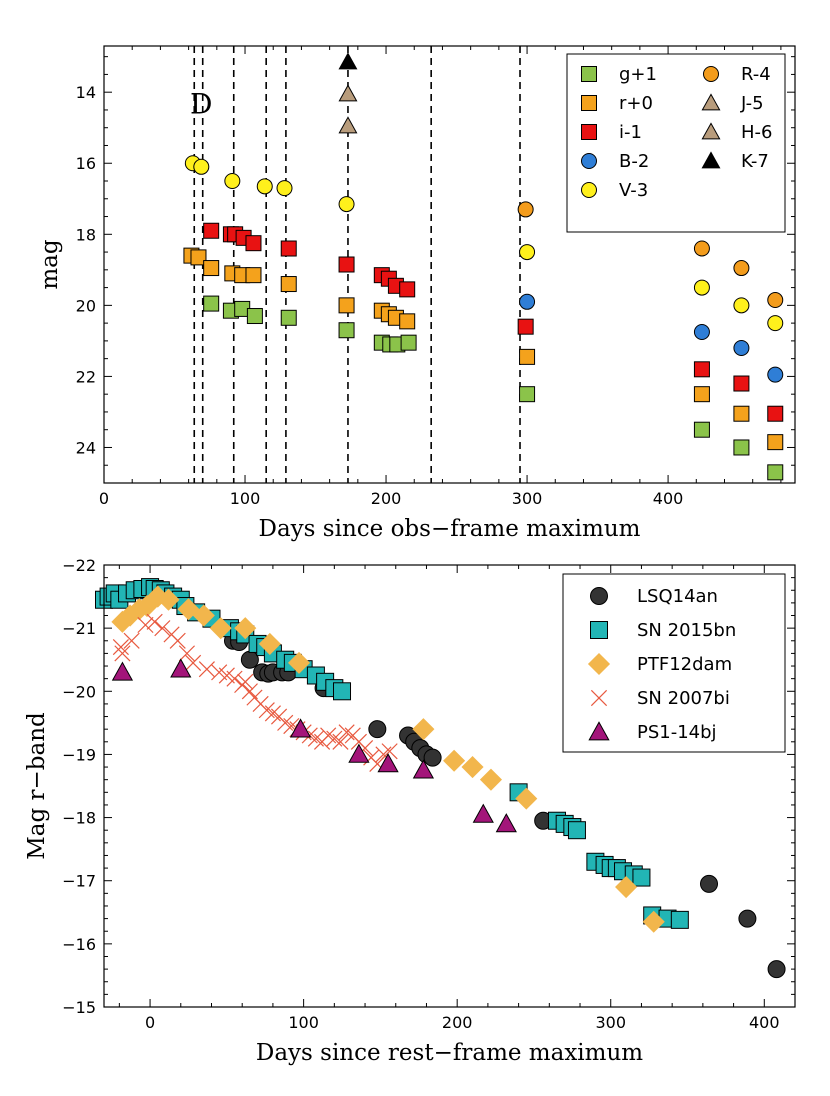 The width and height of the screenshot is (830, 1096). I want to click on legend-entry-v-3: V-3, so click(614, 190).